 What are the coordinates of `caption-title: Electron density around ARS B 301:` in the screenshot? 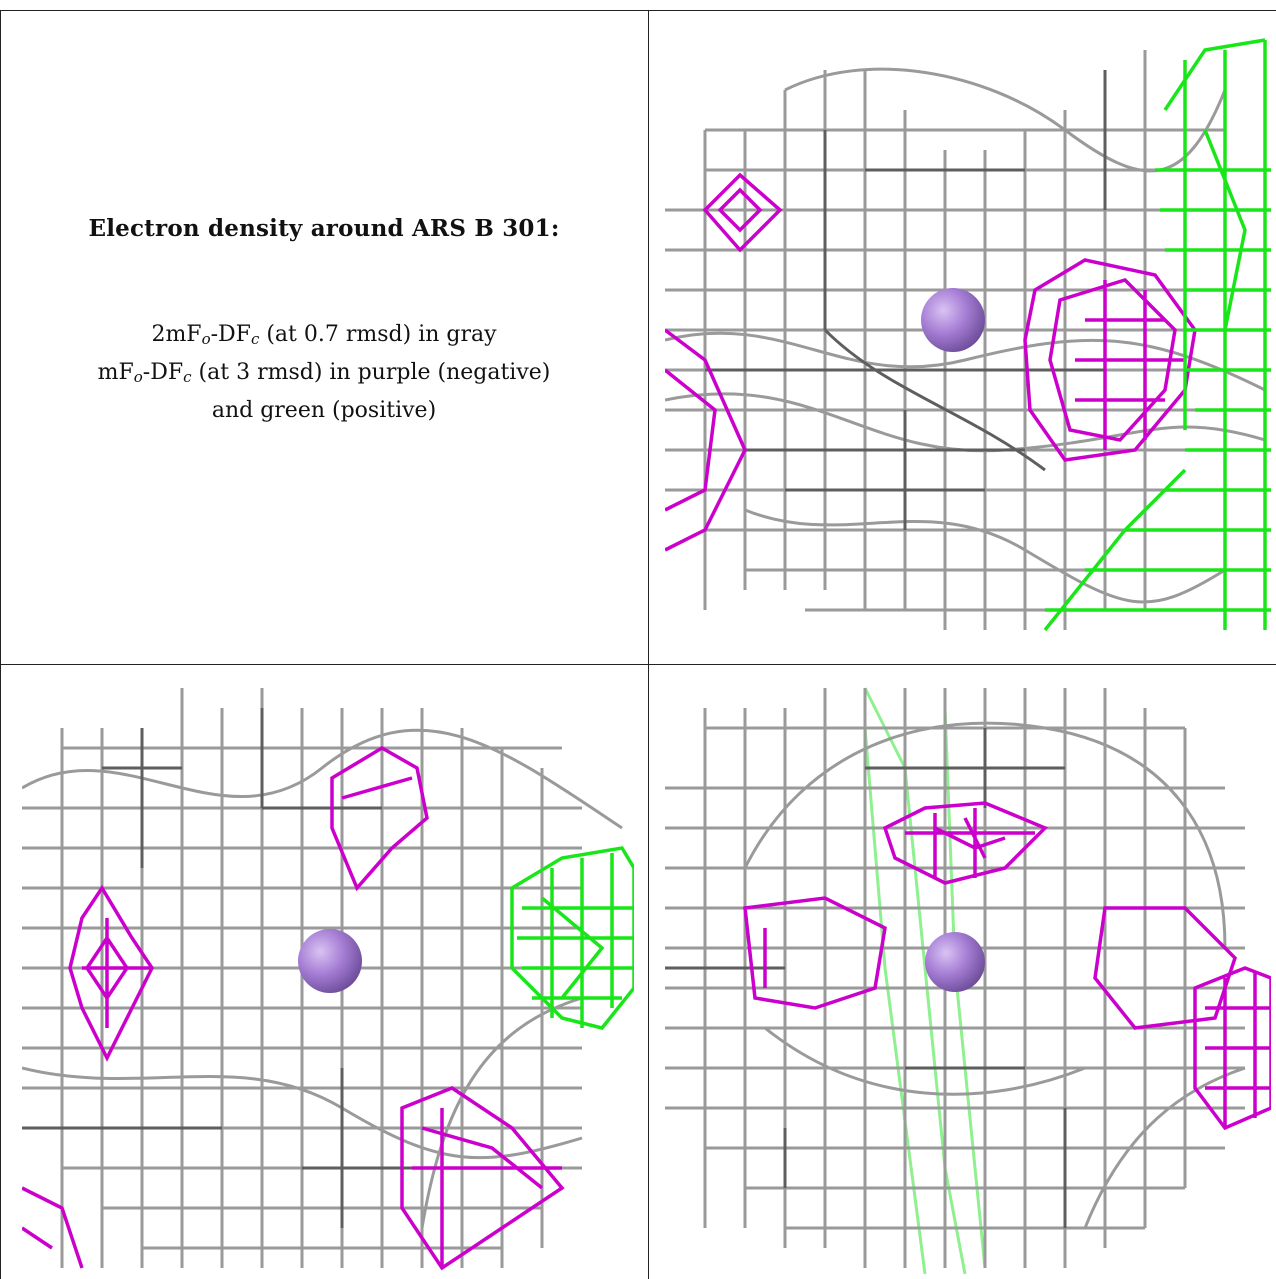 It's located at (324, 228).